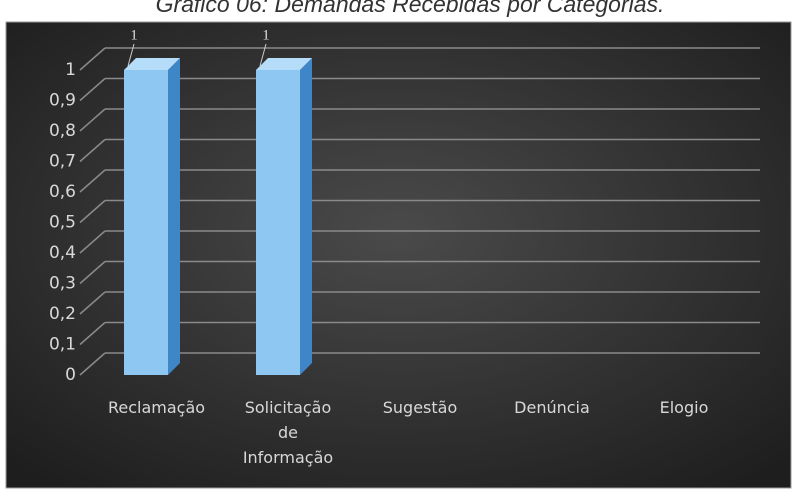  What do you see at coordinates (157, 407) in the screenshot?
I see `x-tick-label: Reclamação` at bounding box center [157, 407].